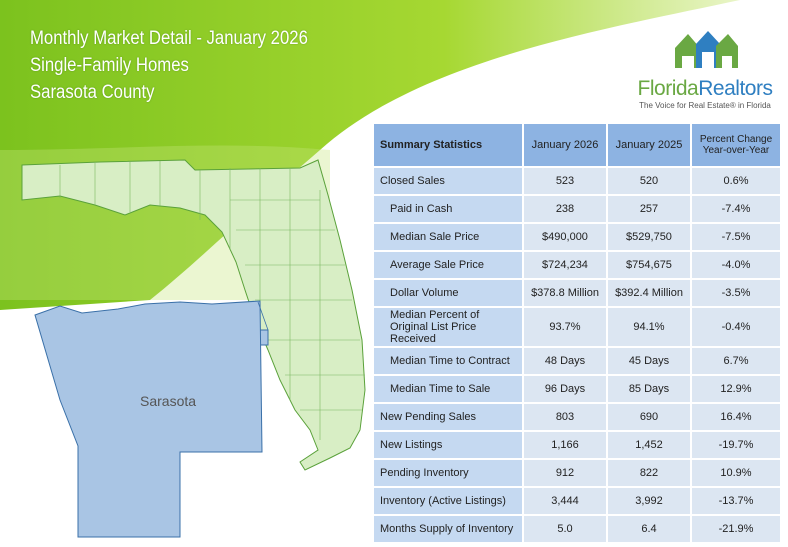 This screenshot has width=788, height=547. What do you see at coordinates (736, 445) in the screenshot?
I see `percent-change: -19.7%` at bounding box center [736, 445].